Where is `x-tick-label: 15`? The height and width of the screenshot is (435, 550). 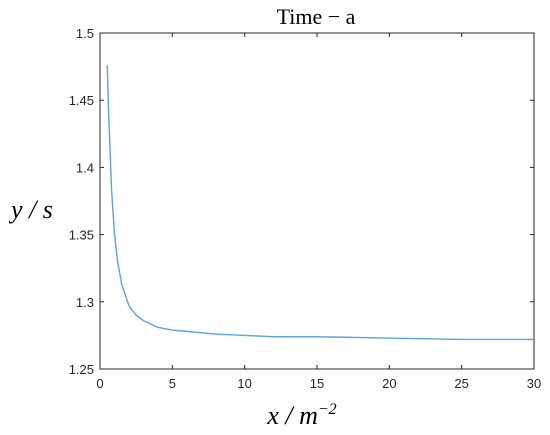
x-tick-label: 15 is located at coordinates (317, 383).